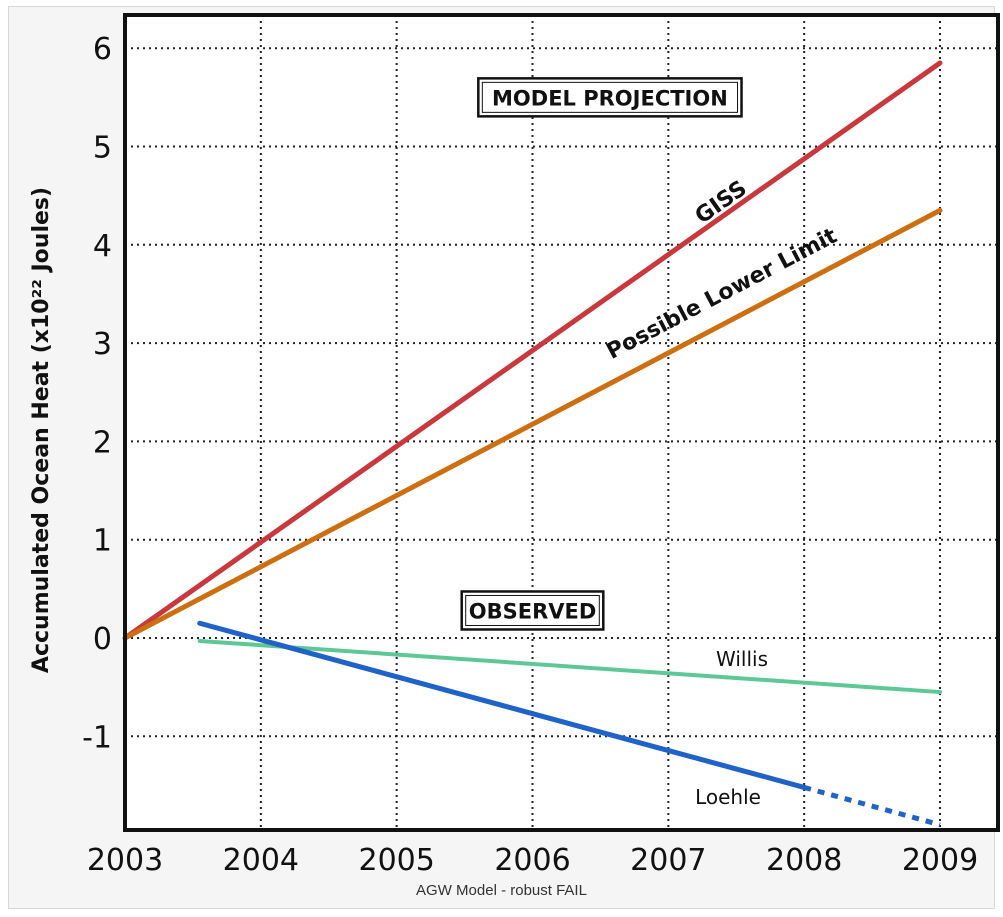 Image resolution: width=1003 pixels, height=917 pixels. I want to click on y-tick-label: 1, so click(102, 541).